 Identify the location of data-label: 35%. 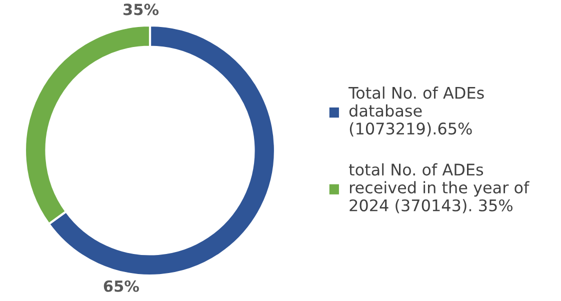
(141, 10).